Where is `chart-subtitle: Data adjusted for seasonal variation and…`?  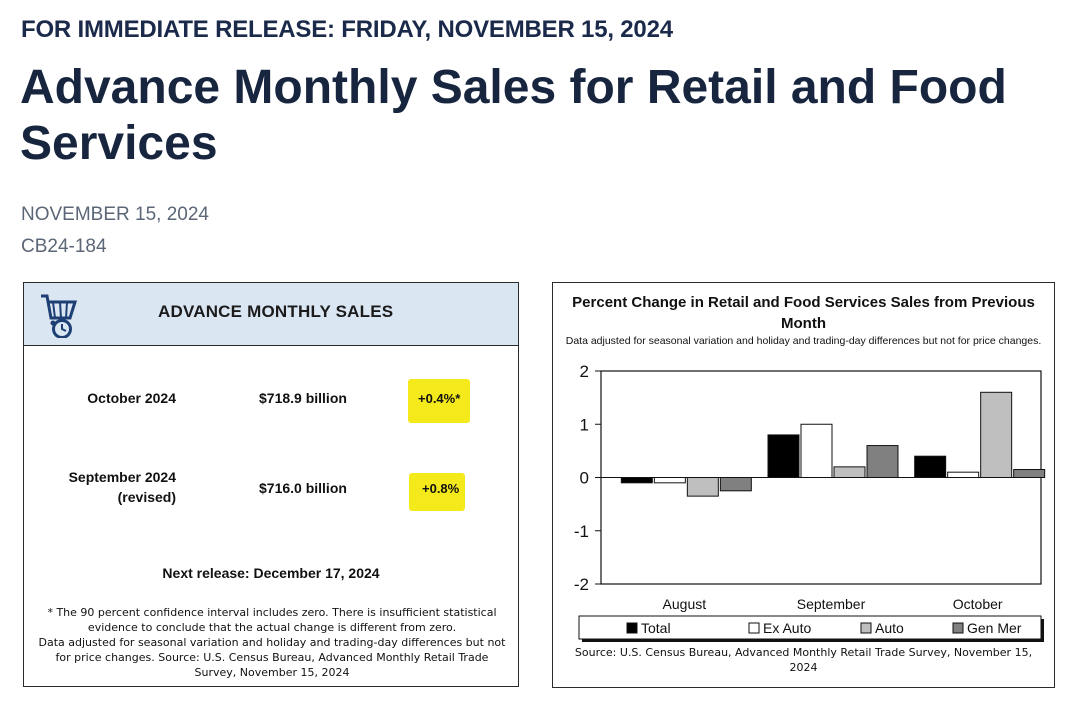 chart-subtitle: Data adjusted for seasonal variation and… is located at coordinates (803, 341).